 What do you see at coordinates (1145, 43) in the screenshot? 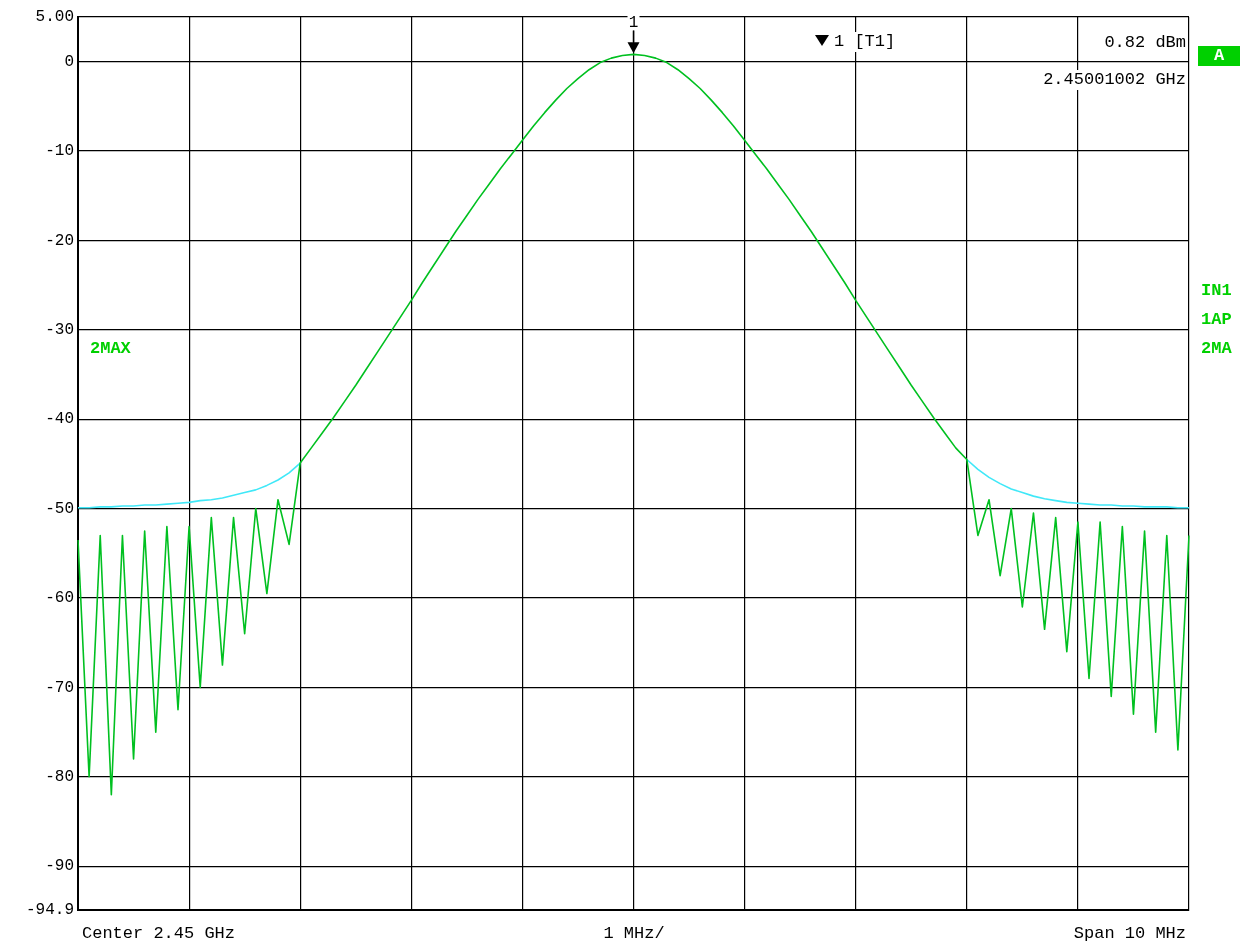
I see `annotation: 0.82 dBm` at bounding box center [1145, 43].